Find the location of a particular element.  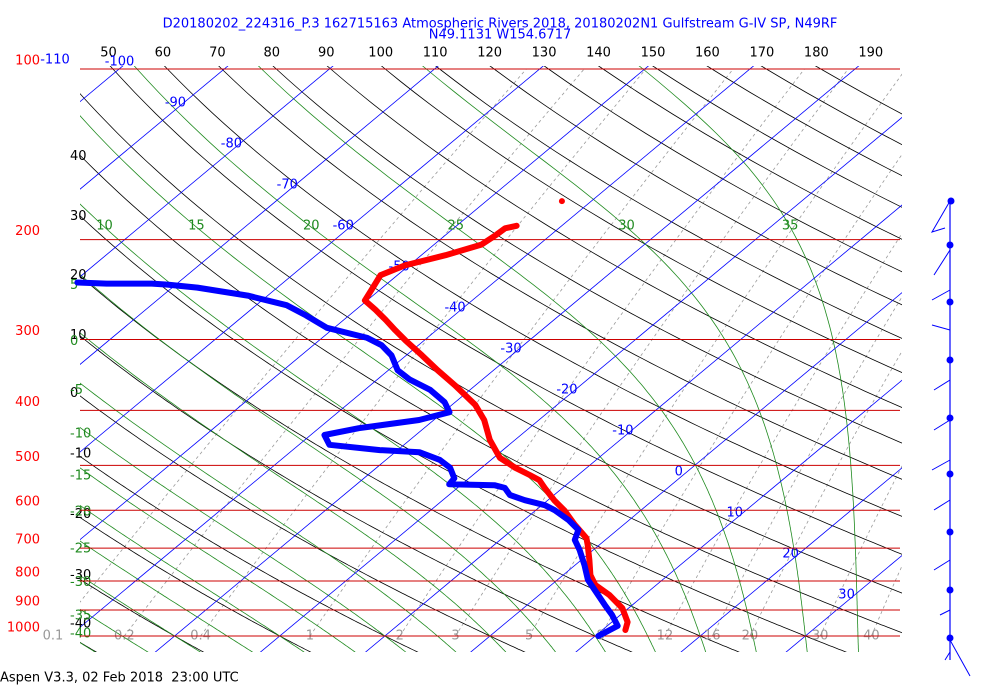

moist-adiabat-label: 5 is located at coordinates (74, 285).